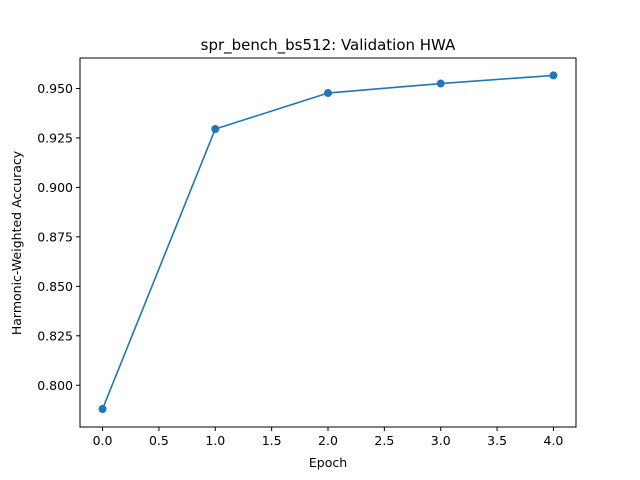 This screenshot has height=480, width=640. I want to click on x-tick-label: 0.0, so click(103, 440).